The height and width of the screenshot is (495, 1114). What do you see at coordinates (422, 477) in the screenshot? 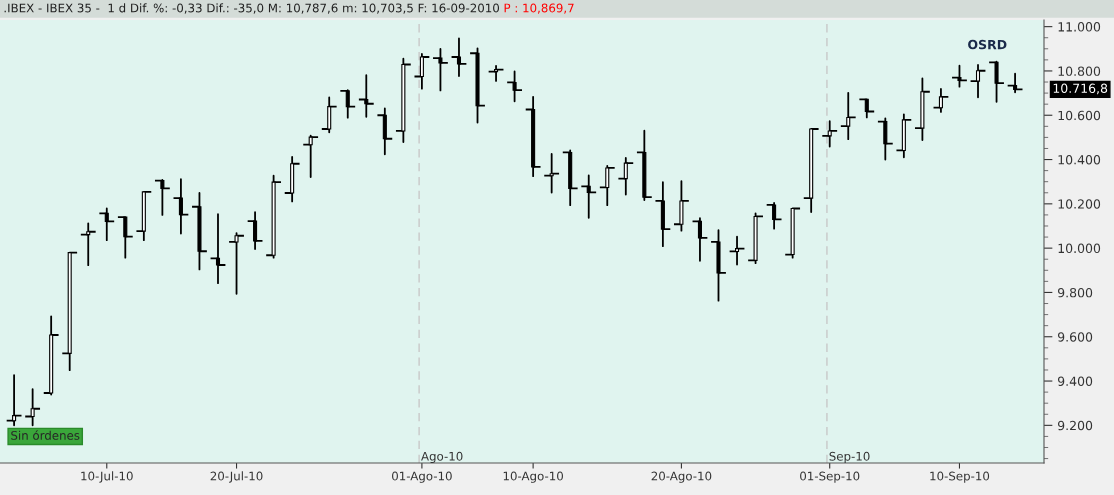
I see `x-tick-label: 01-Ago-10` at bounding box center [422, 477].